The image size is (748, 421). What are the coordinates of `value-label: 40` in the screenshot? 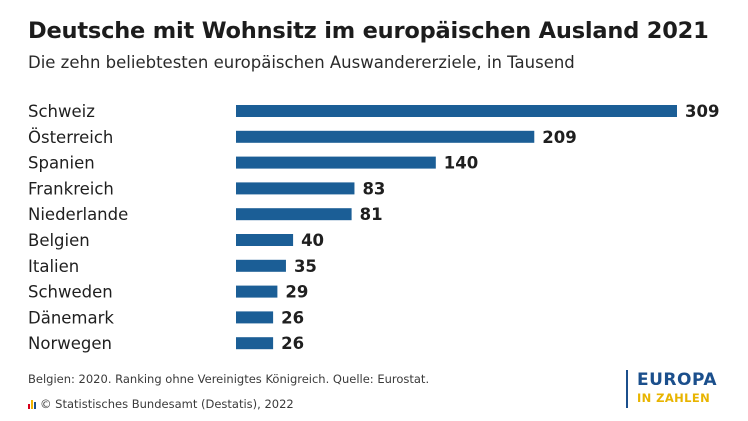 It's located at (312, 240).